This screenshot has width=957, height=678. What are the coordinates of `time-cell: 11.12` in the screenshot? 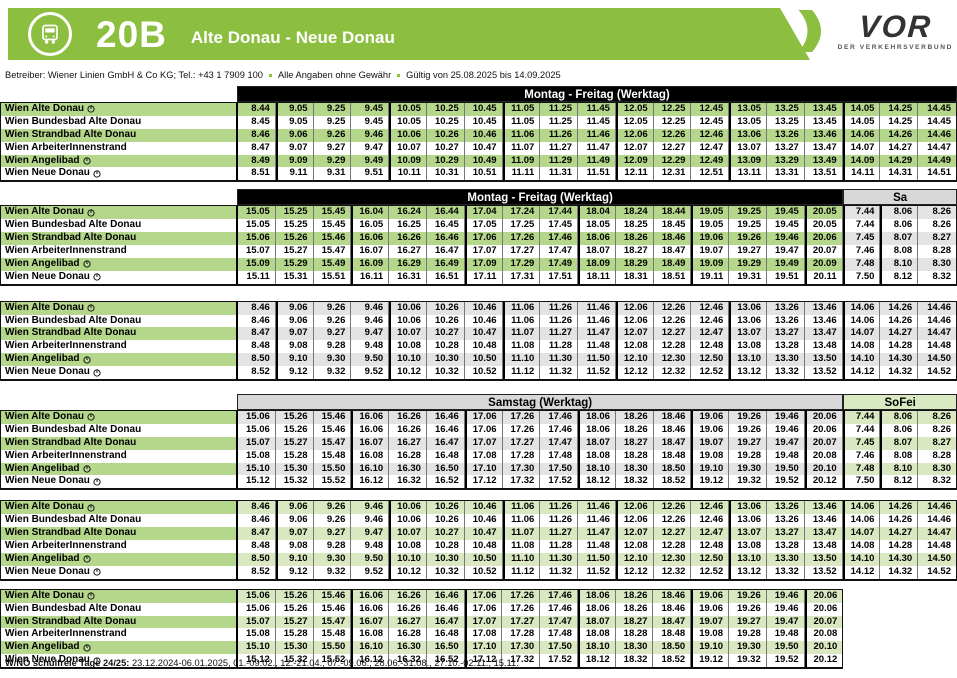 It's located at (521, 572).